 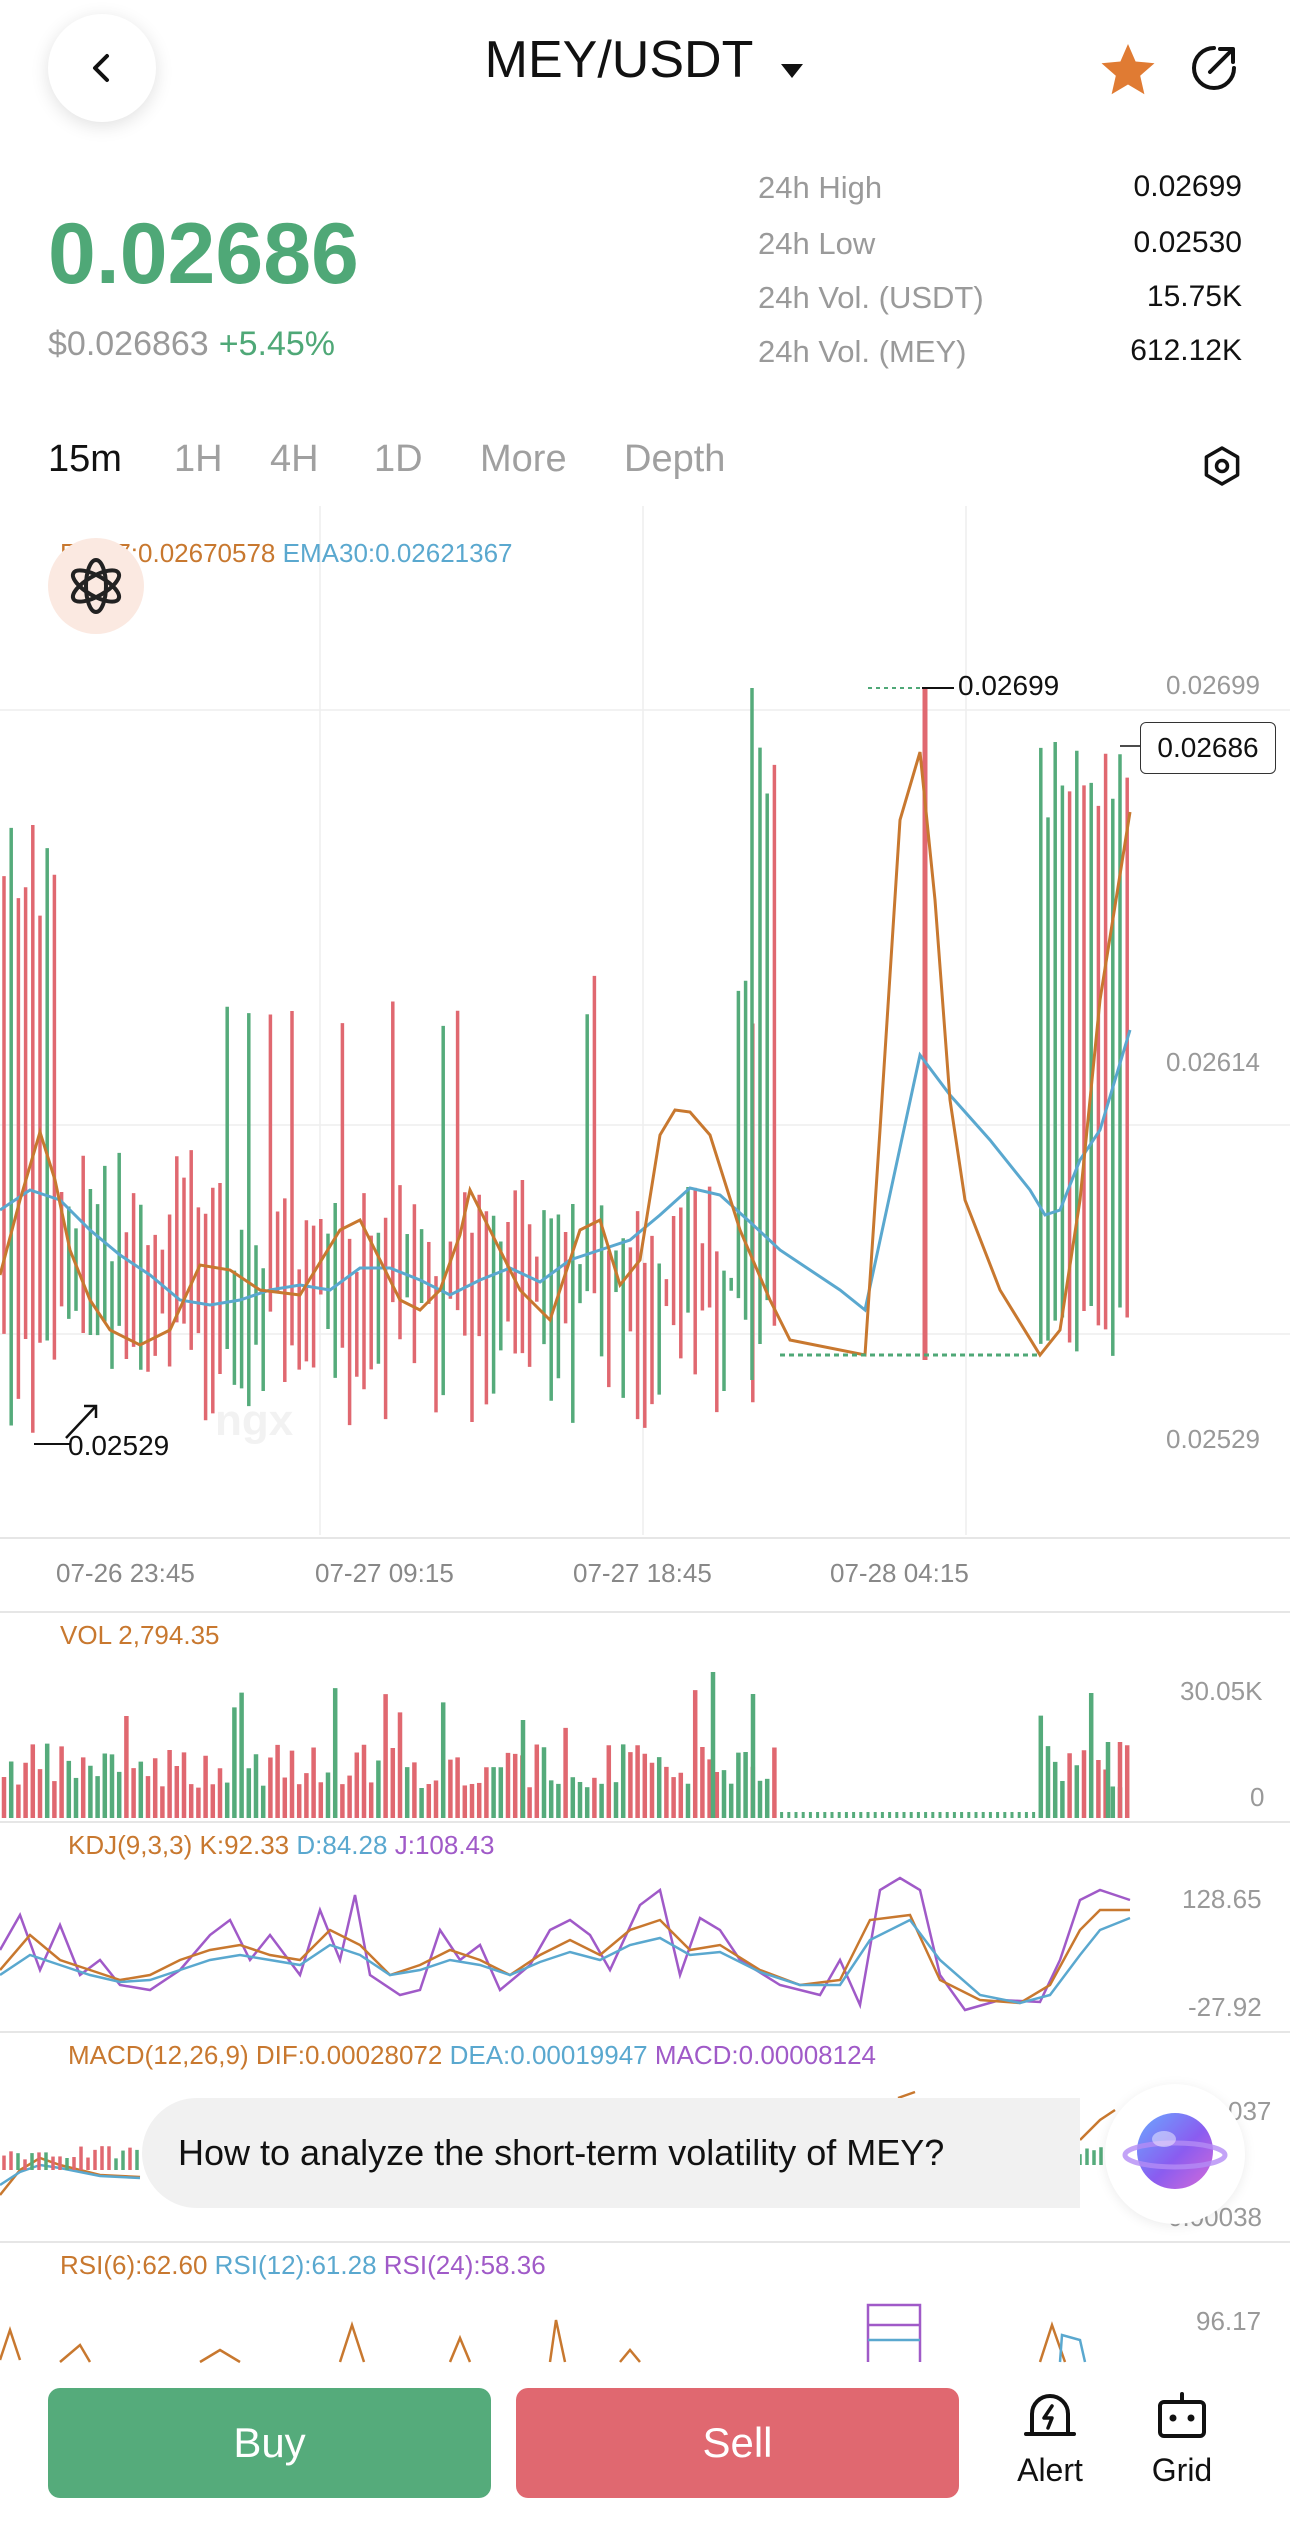 What do you see at coordinates (81, 1421) in the screenshot?
I see `expand-arrows-icon` at bounding box center [81, 1421].